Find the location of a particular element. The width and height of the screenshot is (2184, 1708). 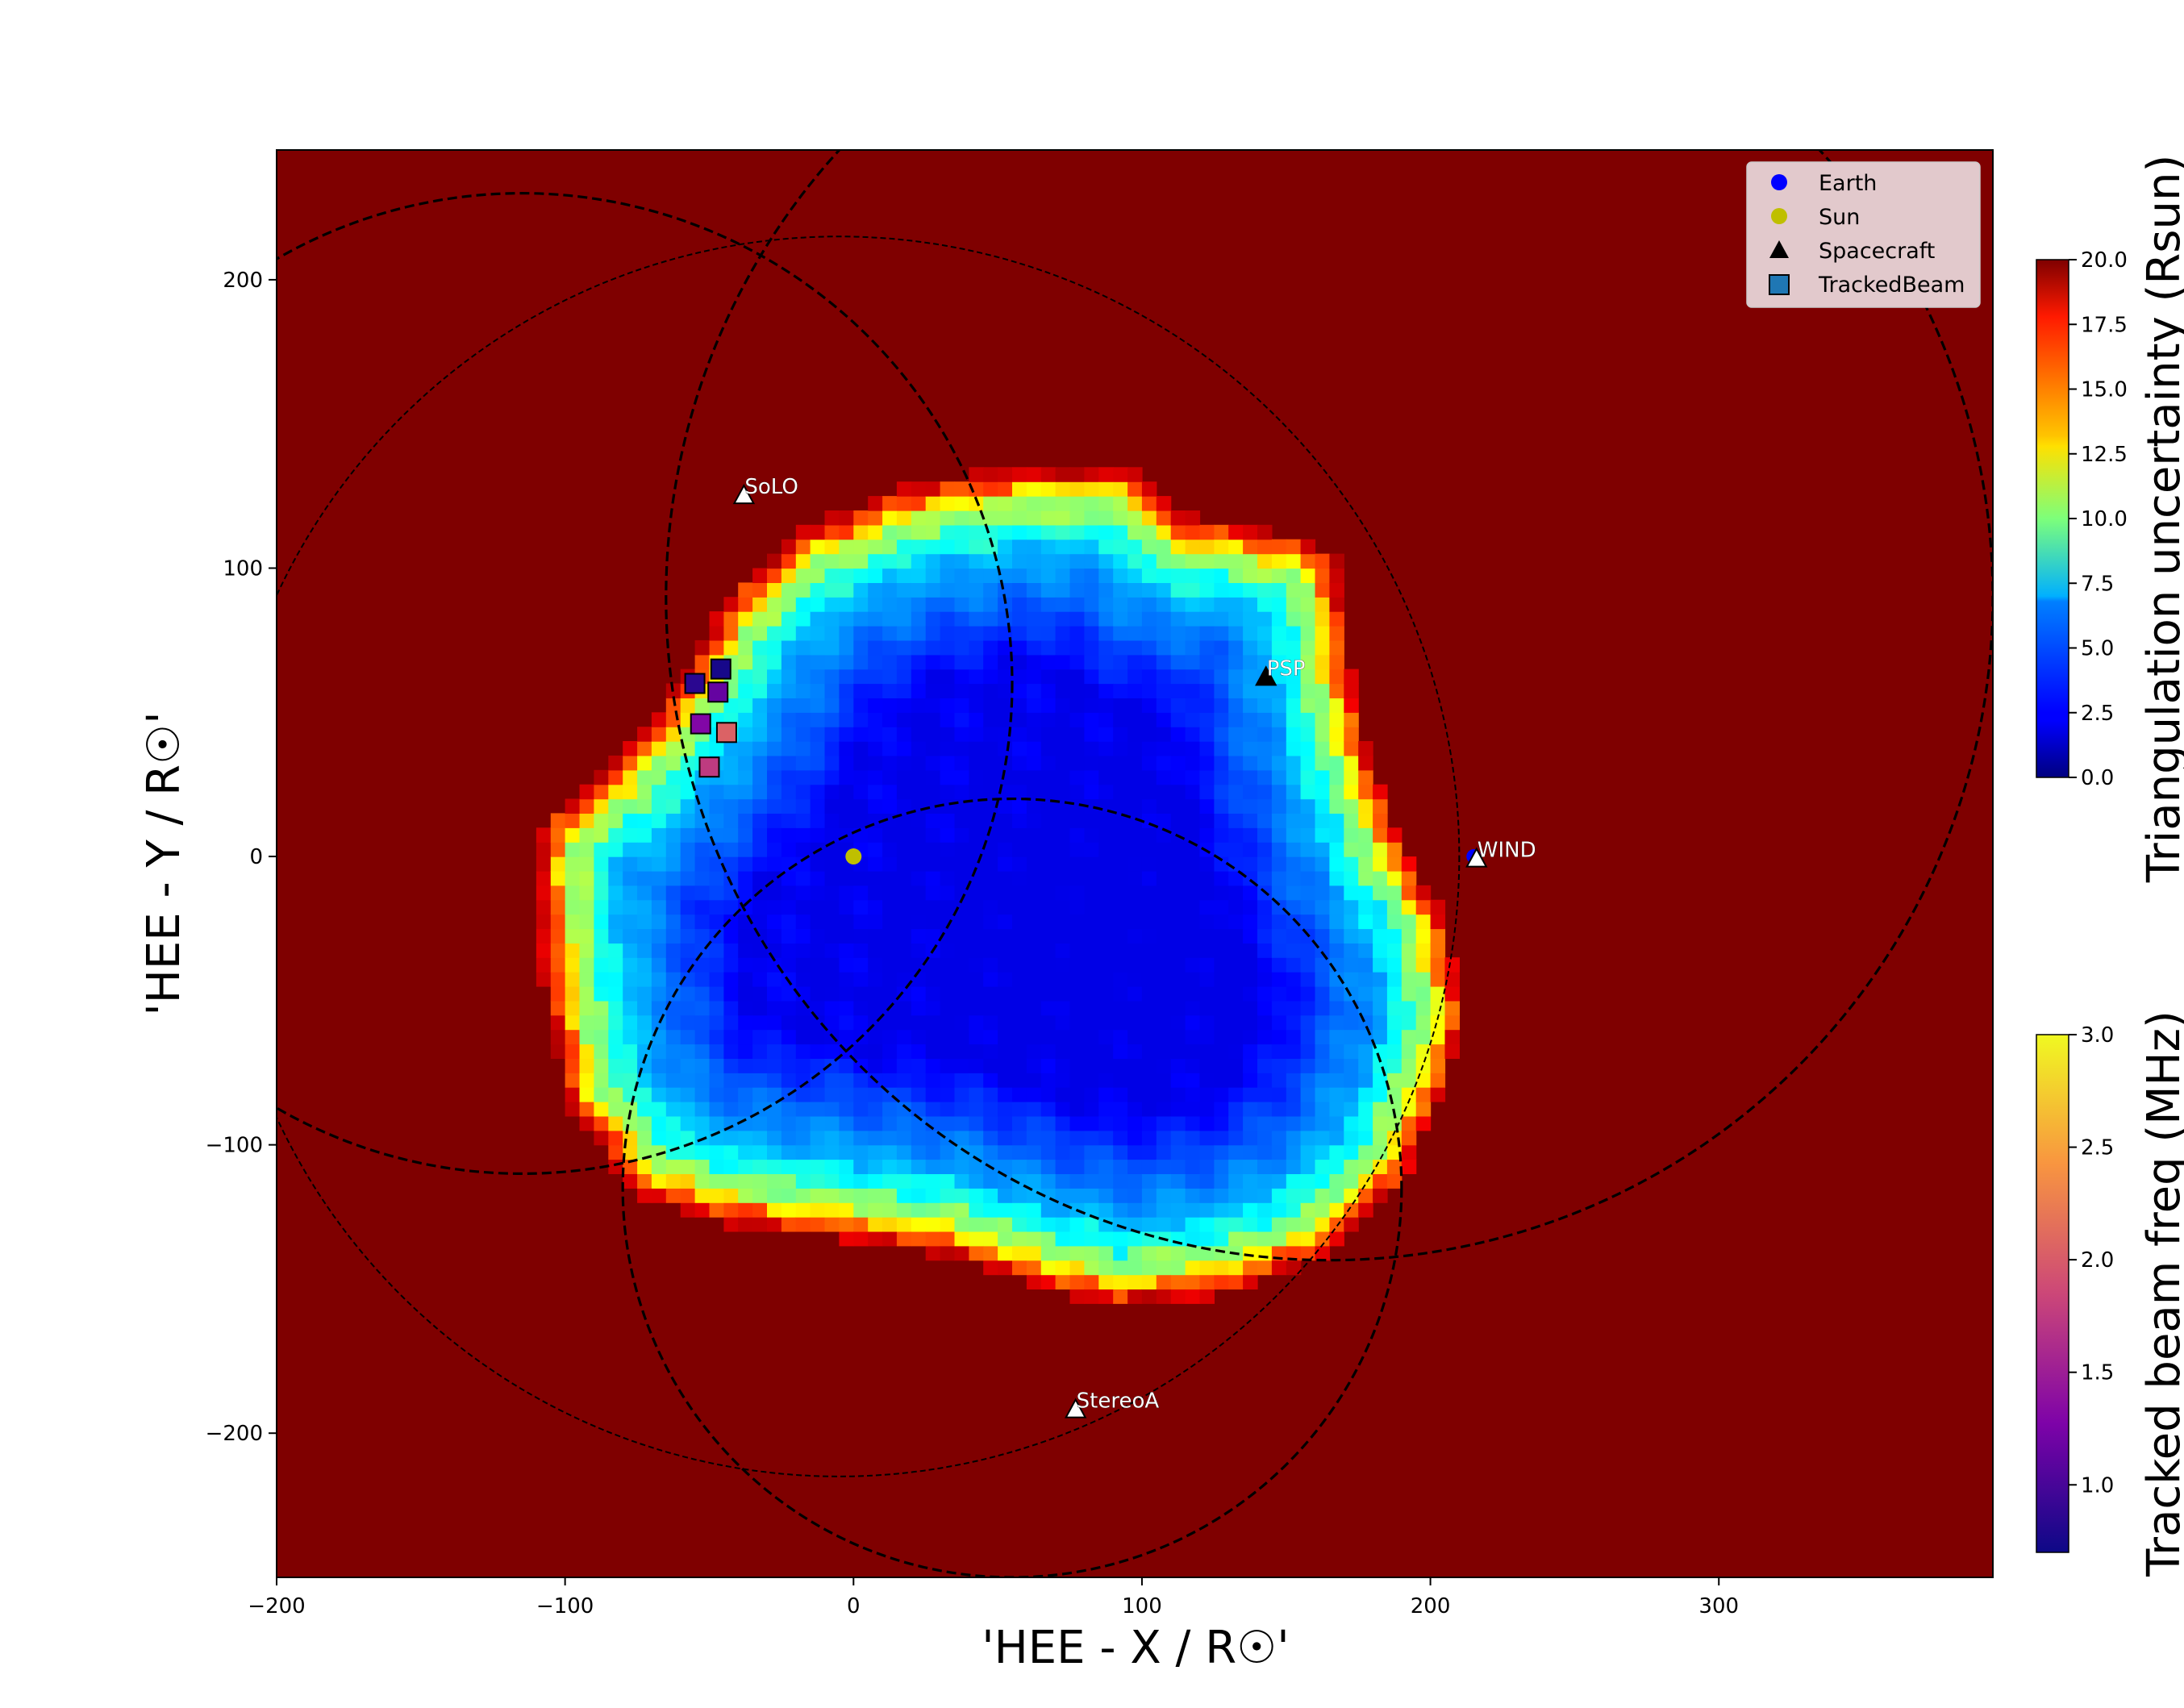

colorbar-tick-label: 17.5 is located at coordinates (2104, 325).